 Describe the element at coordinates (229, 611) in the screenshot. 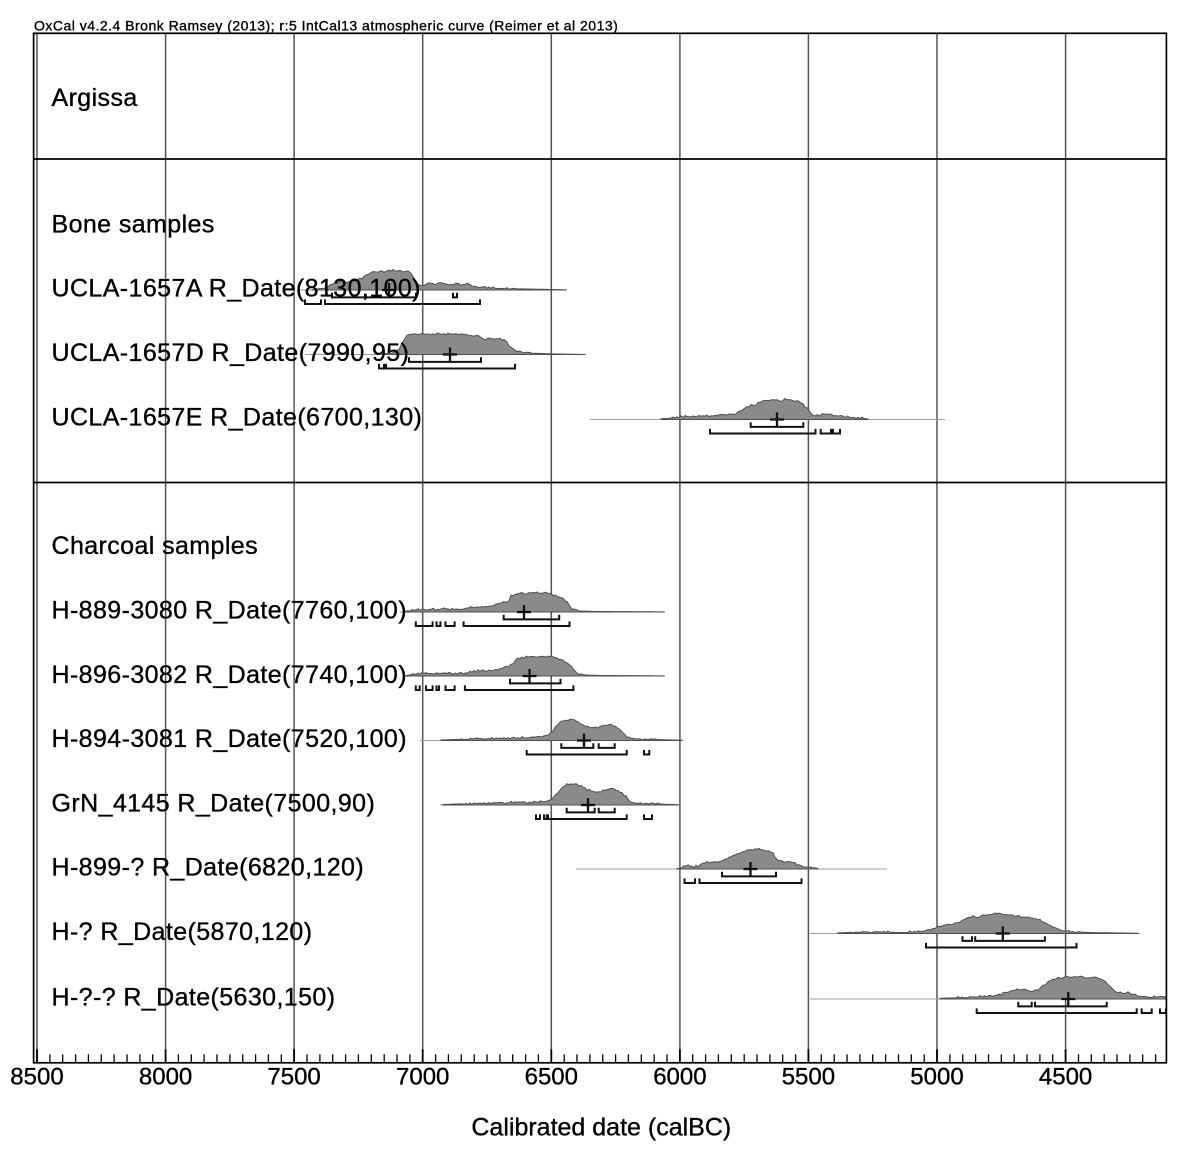

I see `svg-text: H-889-3080 R_Date(7760,100)` at that location.